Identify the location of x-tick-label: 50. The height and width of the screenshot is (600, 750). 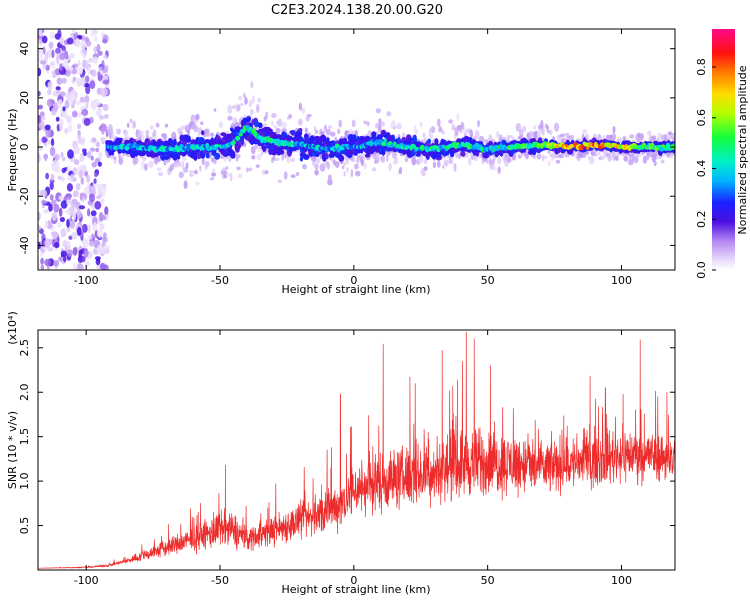
(488, 280).